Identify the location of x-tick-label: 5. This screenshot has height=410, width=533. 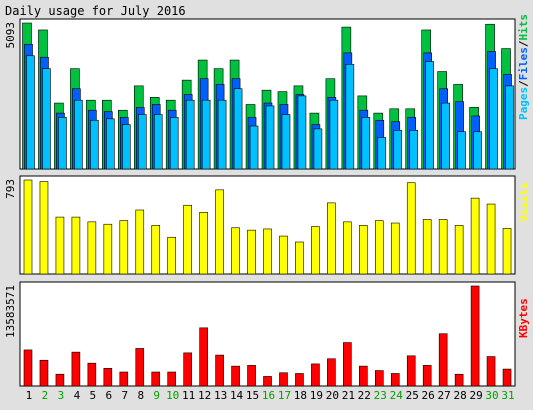
(93, 395).